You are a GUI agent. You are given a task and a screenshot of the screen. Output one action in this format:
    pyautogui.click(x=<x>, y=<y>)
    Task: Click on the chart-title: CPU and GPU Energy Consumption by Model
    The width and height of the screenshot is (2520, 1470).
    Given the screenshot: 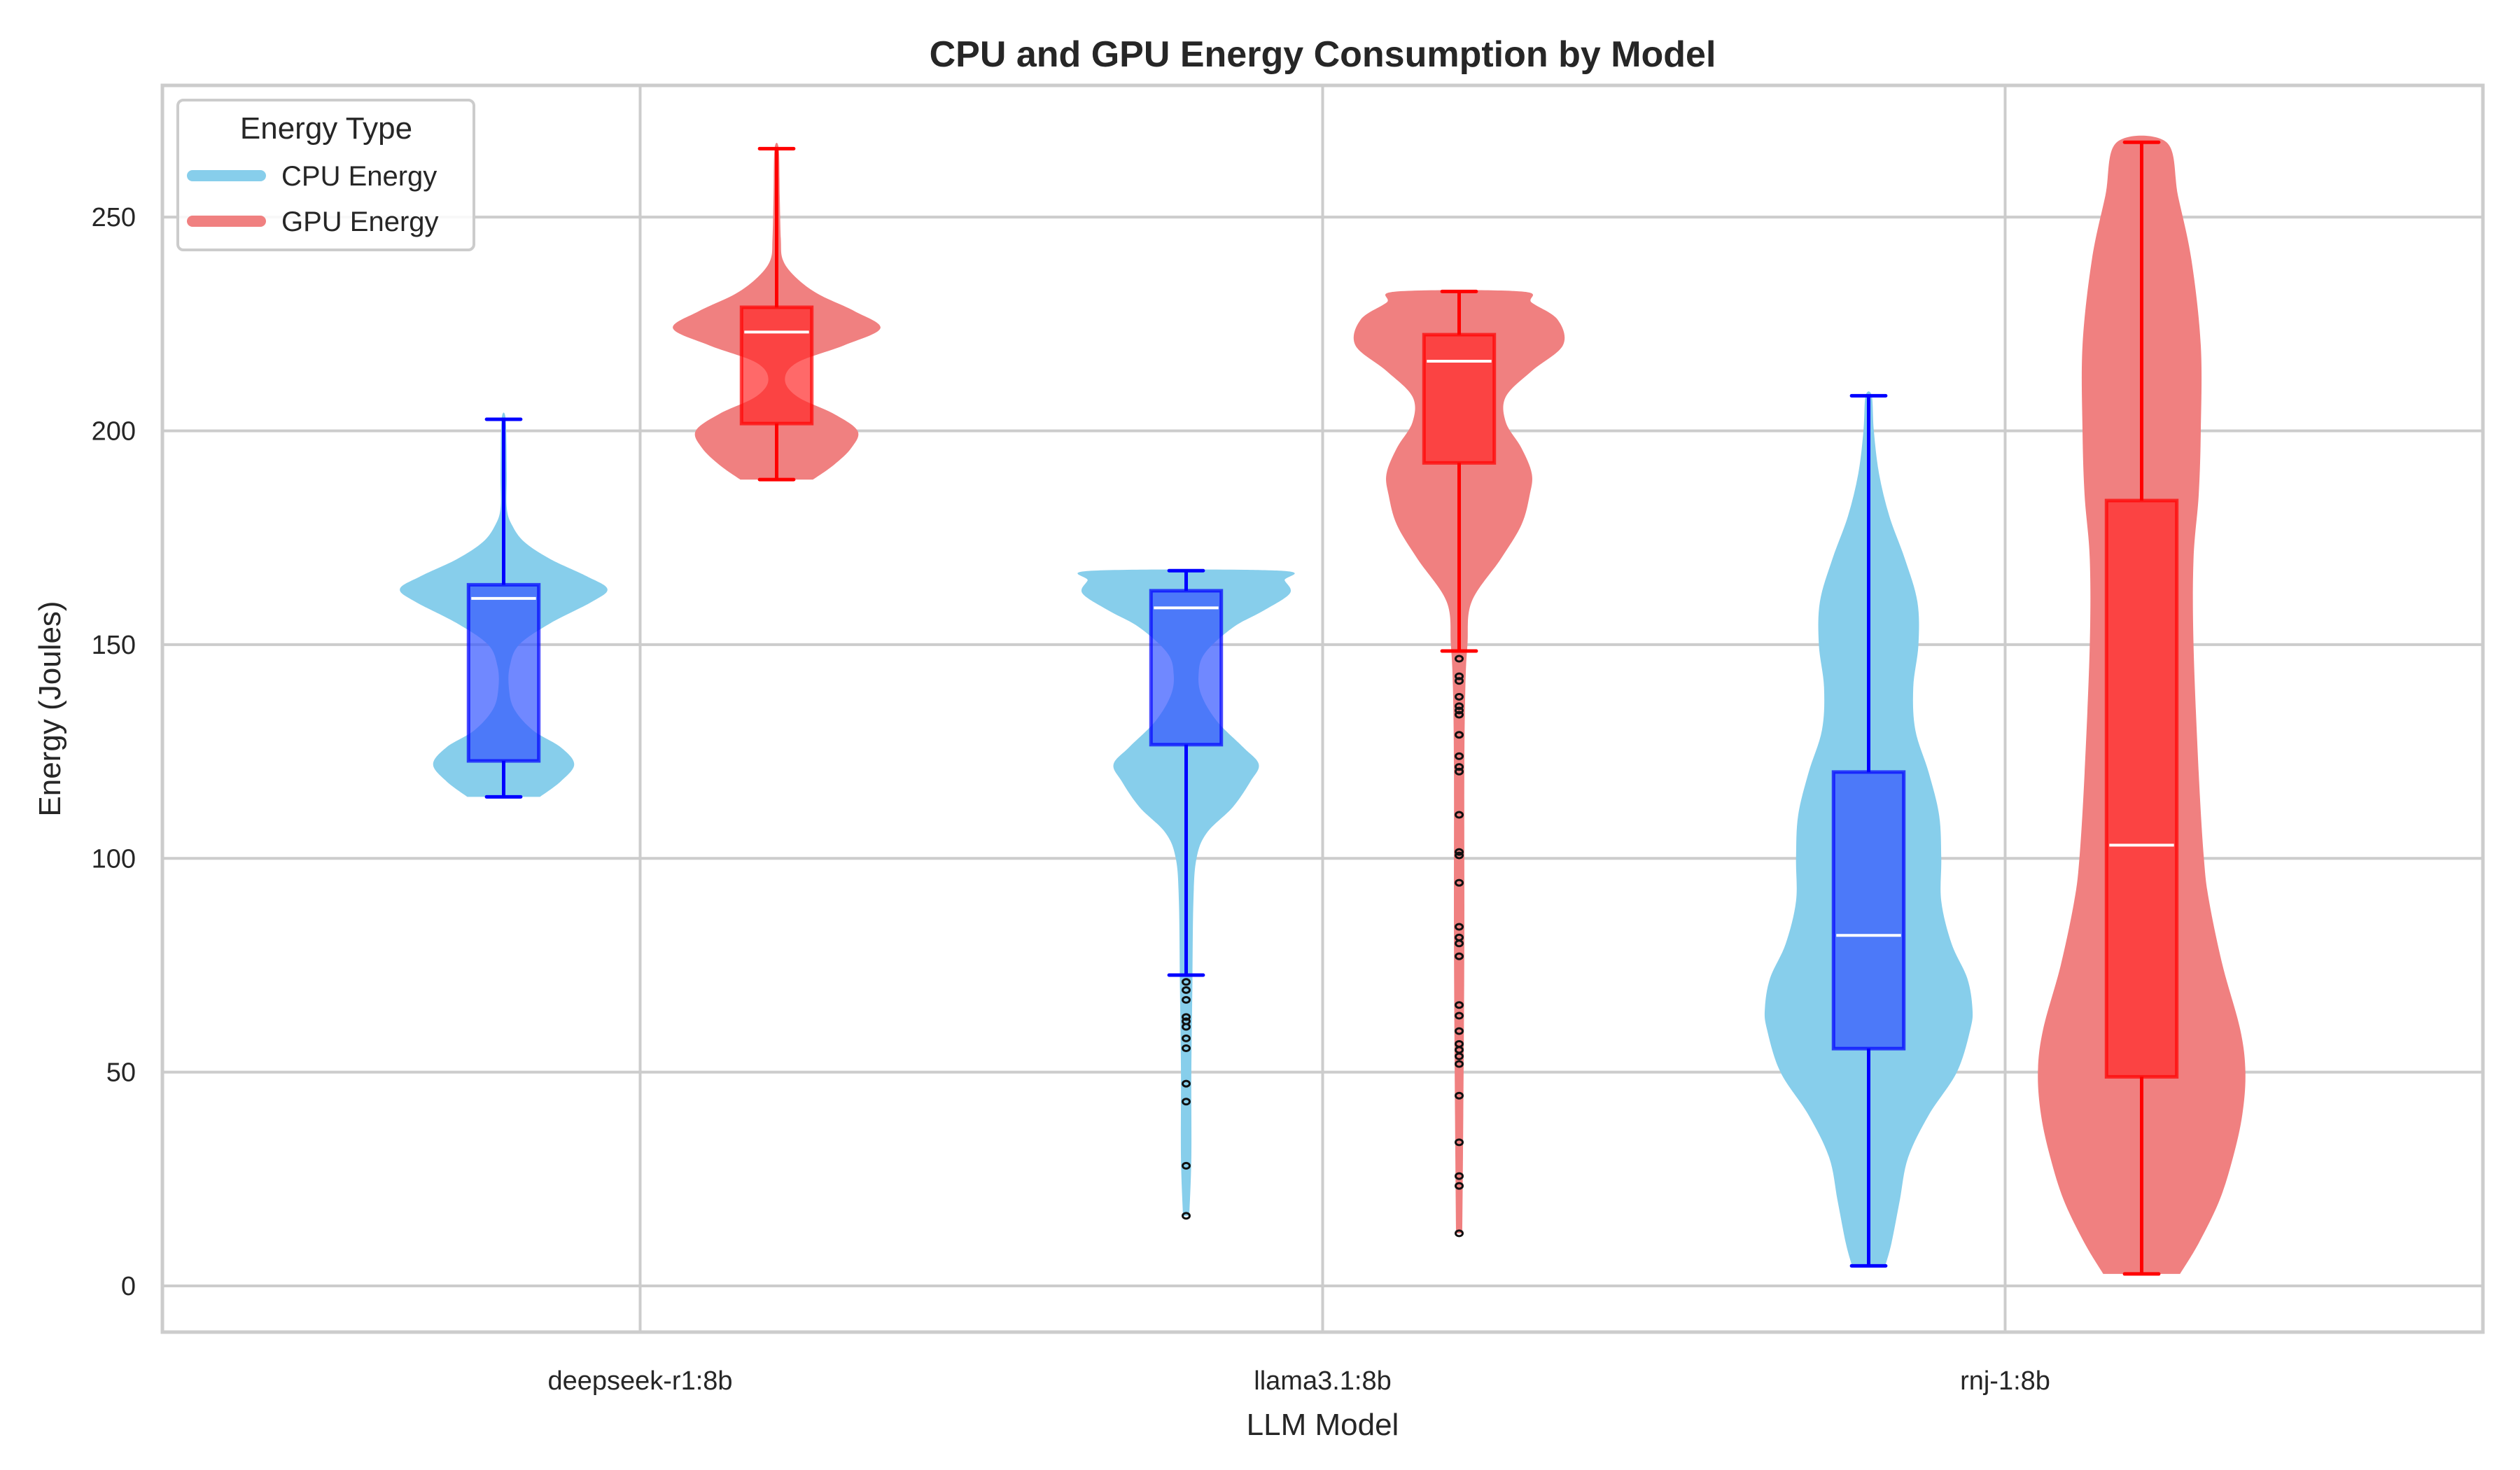 What is the action you would take?
    pyautogui.click(x=1323, y=54)
    